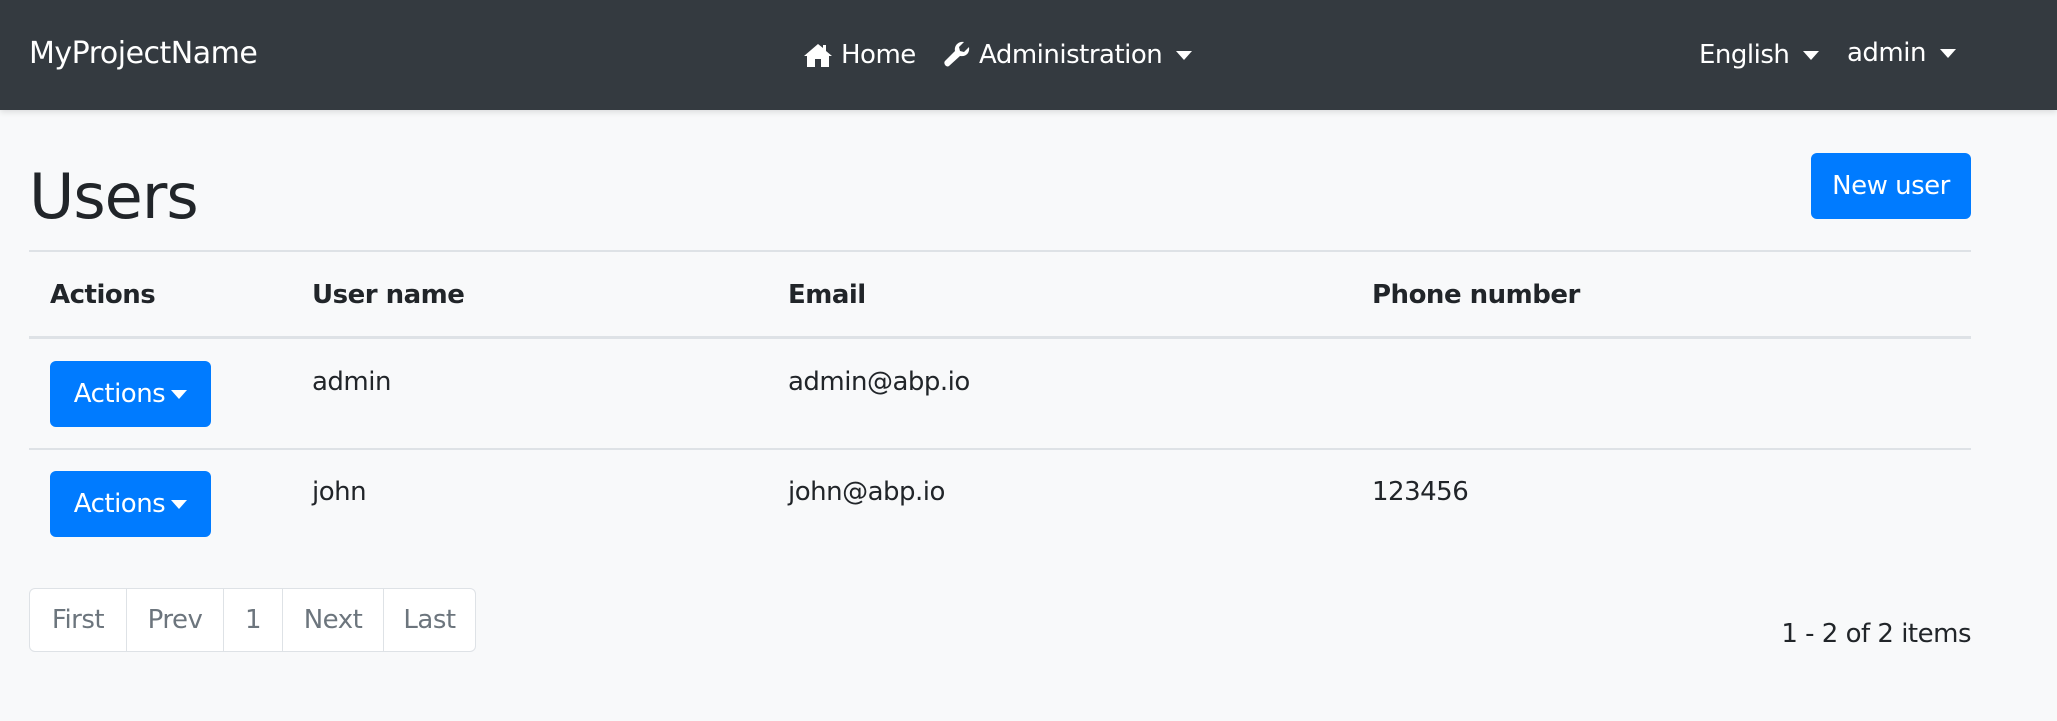 This screenshot has width=2057, height=721. Describe the element at coordinates (1886, 53) in the screenshot. I see `user-label: admin` at that location.